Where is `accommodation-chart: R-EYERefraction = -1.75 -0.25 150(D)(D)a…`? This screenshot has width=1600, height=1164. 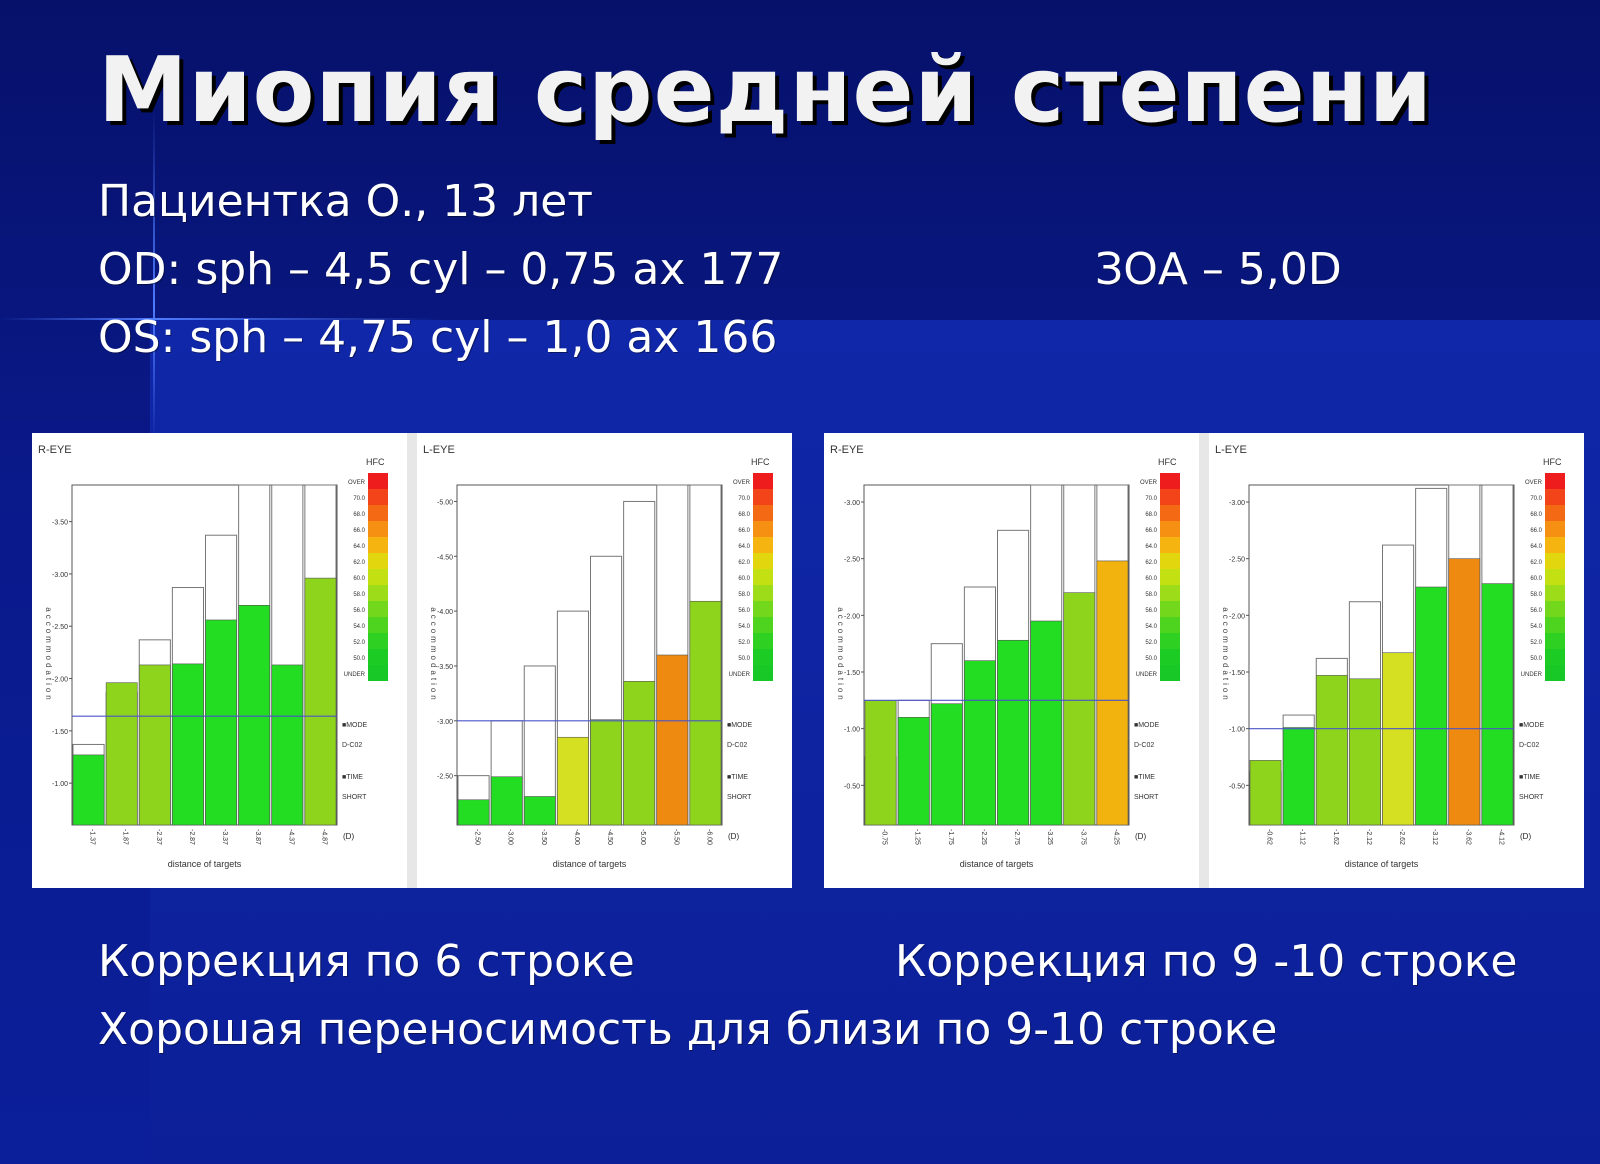 accommodation-chart: R-EYERefraction = -1.75 -0.25 150(D)(D)a… is located at coordinates (213, 656).